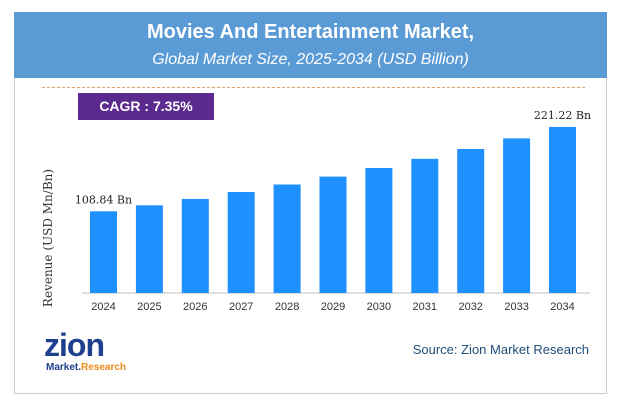 The height and width of the screenshot is (407, 621). Describe the element at coordinates (313, 87) in the screenshot. I see `divider-line` at that location.